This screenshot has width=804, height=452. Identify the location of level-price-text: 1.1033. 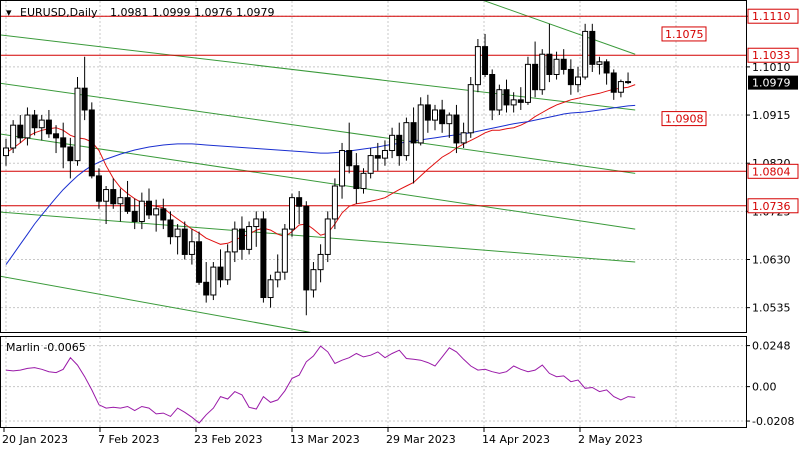
(771, 55).